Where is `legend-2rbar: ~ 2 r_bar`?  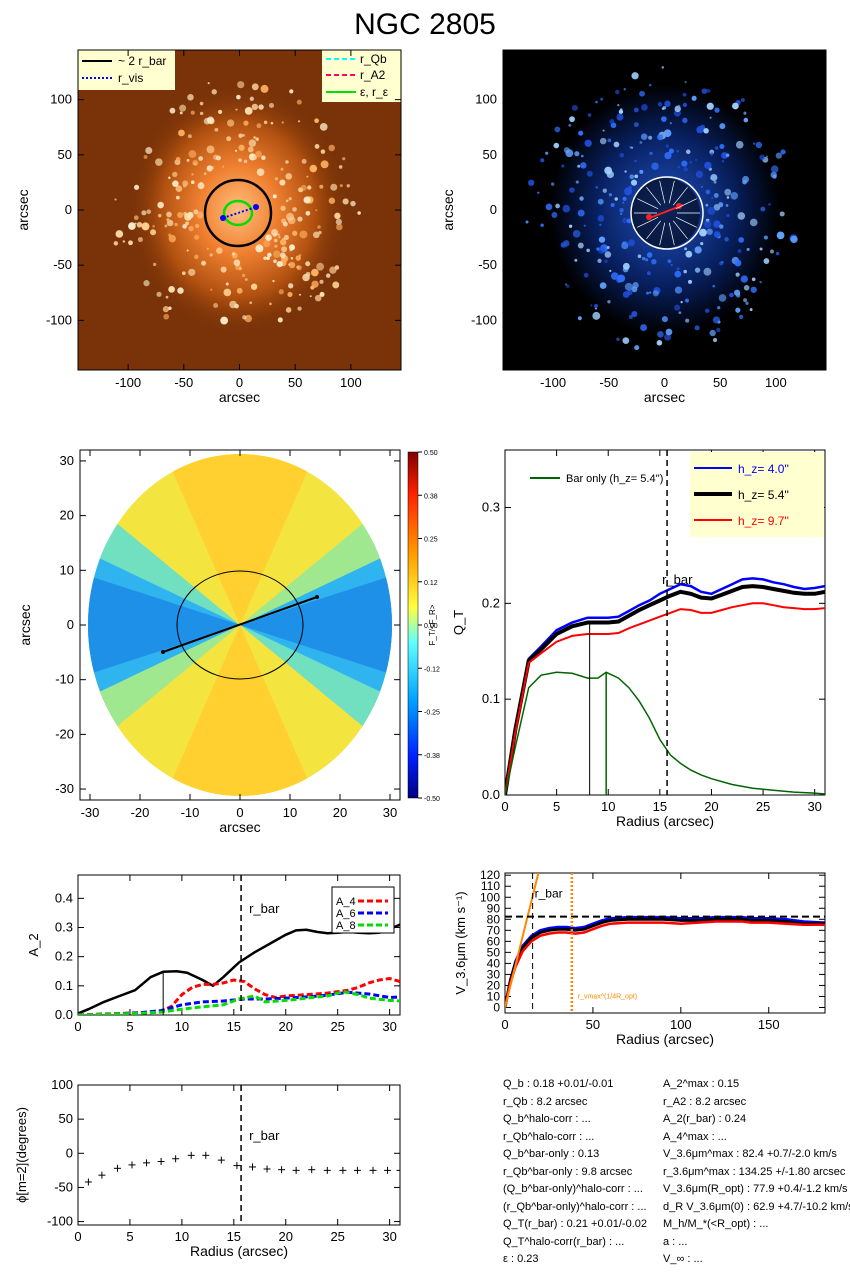 legend-2rbar: ~ 2 r_bar is located at coordinates (142, 61).